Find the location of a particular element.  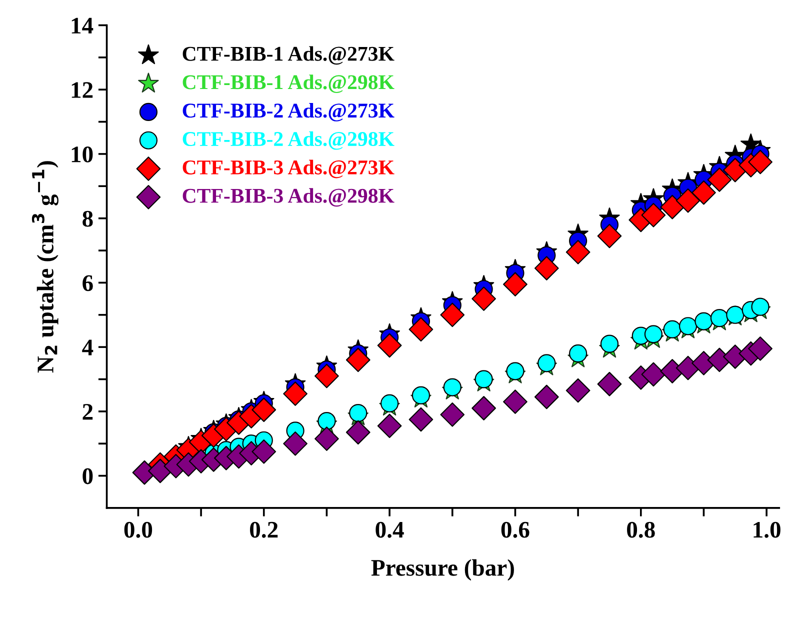

y-tick-label: 4 is located at coordinates (88, 348).